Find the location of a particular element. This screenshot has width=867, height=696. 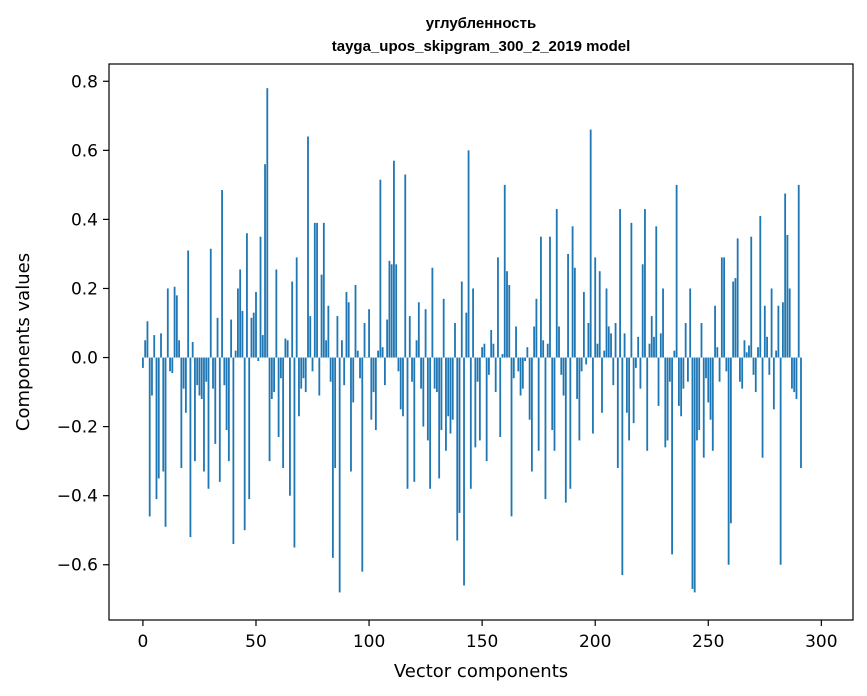

x-tick-label-5: 250 is located at coordinates (708, 642).